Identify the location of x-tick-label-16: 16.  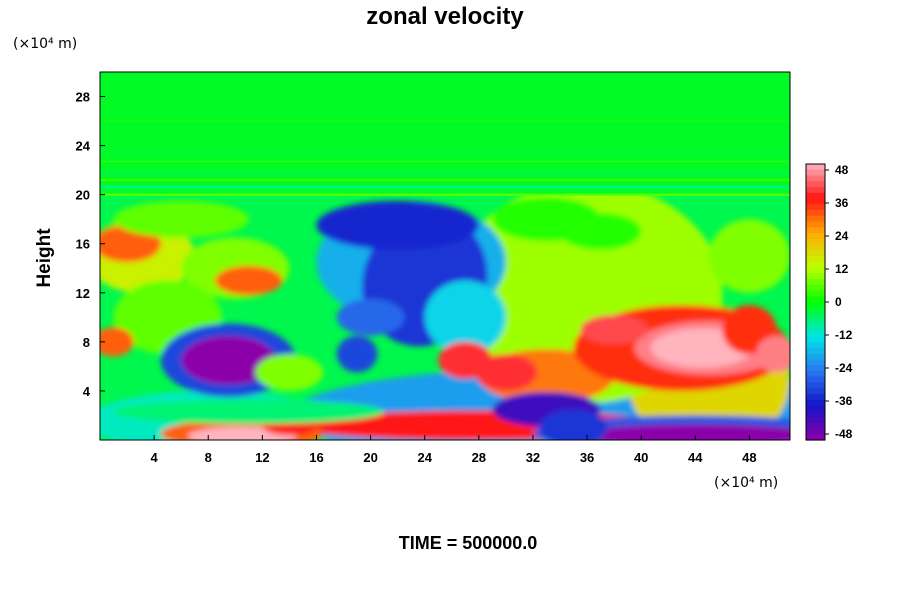
(316, 457).